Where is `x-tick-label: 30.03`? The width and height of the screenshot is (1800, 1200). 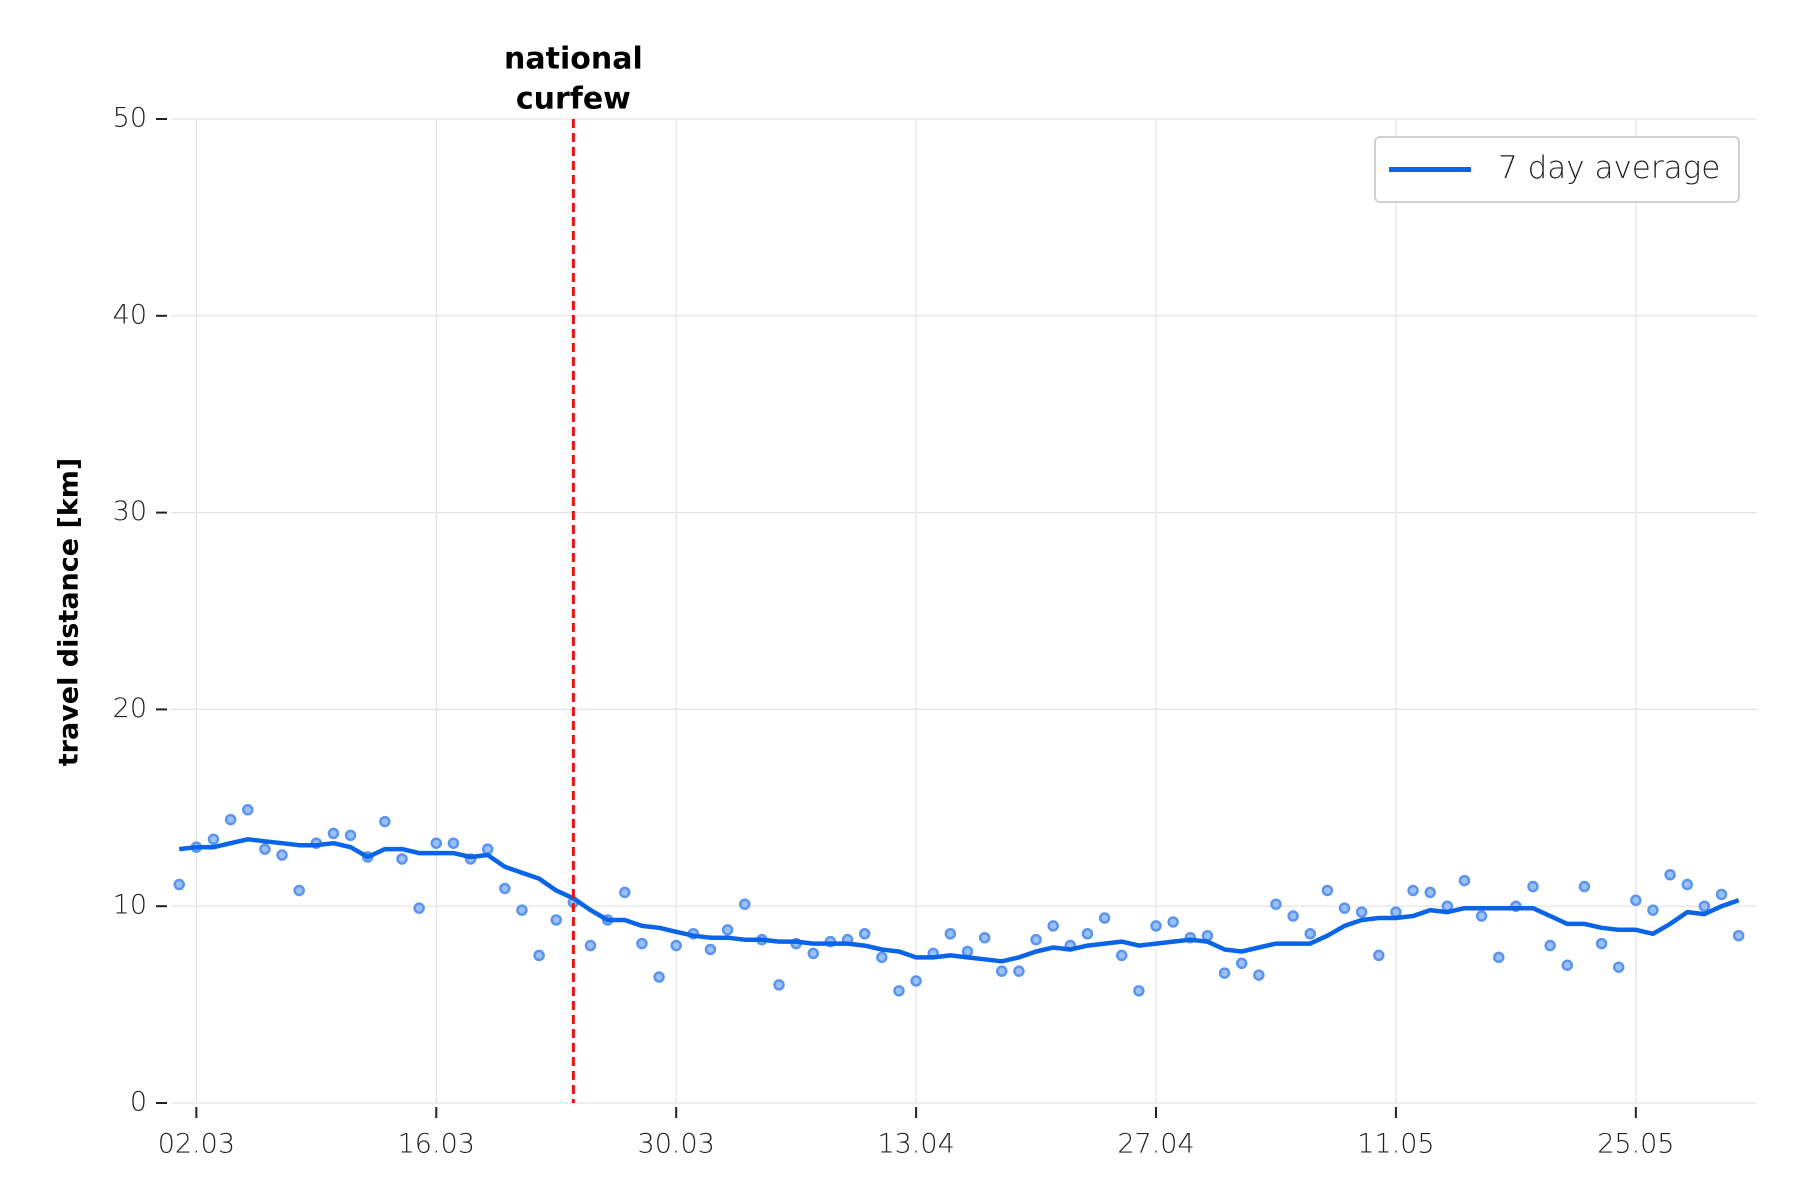 x-tick-label: 30.03 is located at coordinates (676, 1144).